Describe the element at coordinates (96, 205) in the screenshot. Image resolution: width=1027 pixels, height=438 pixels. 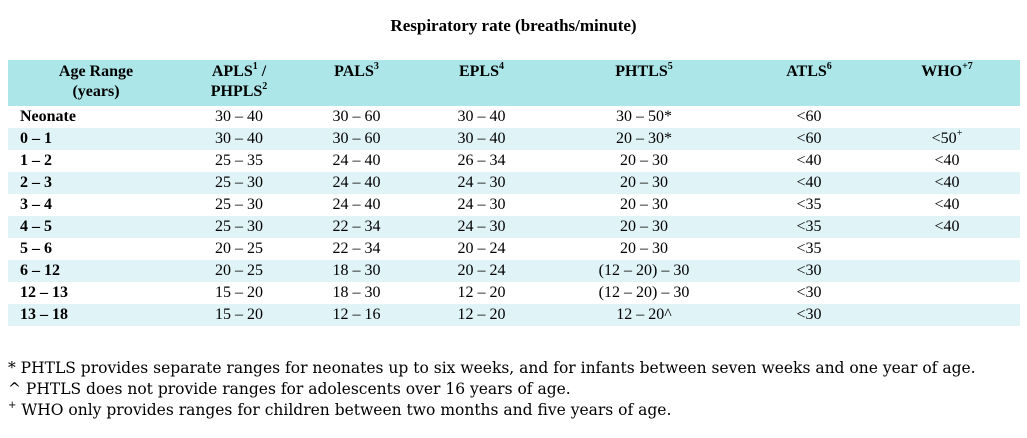
I see `cell-age: 3 – 4` at that location.